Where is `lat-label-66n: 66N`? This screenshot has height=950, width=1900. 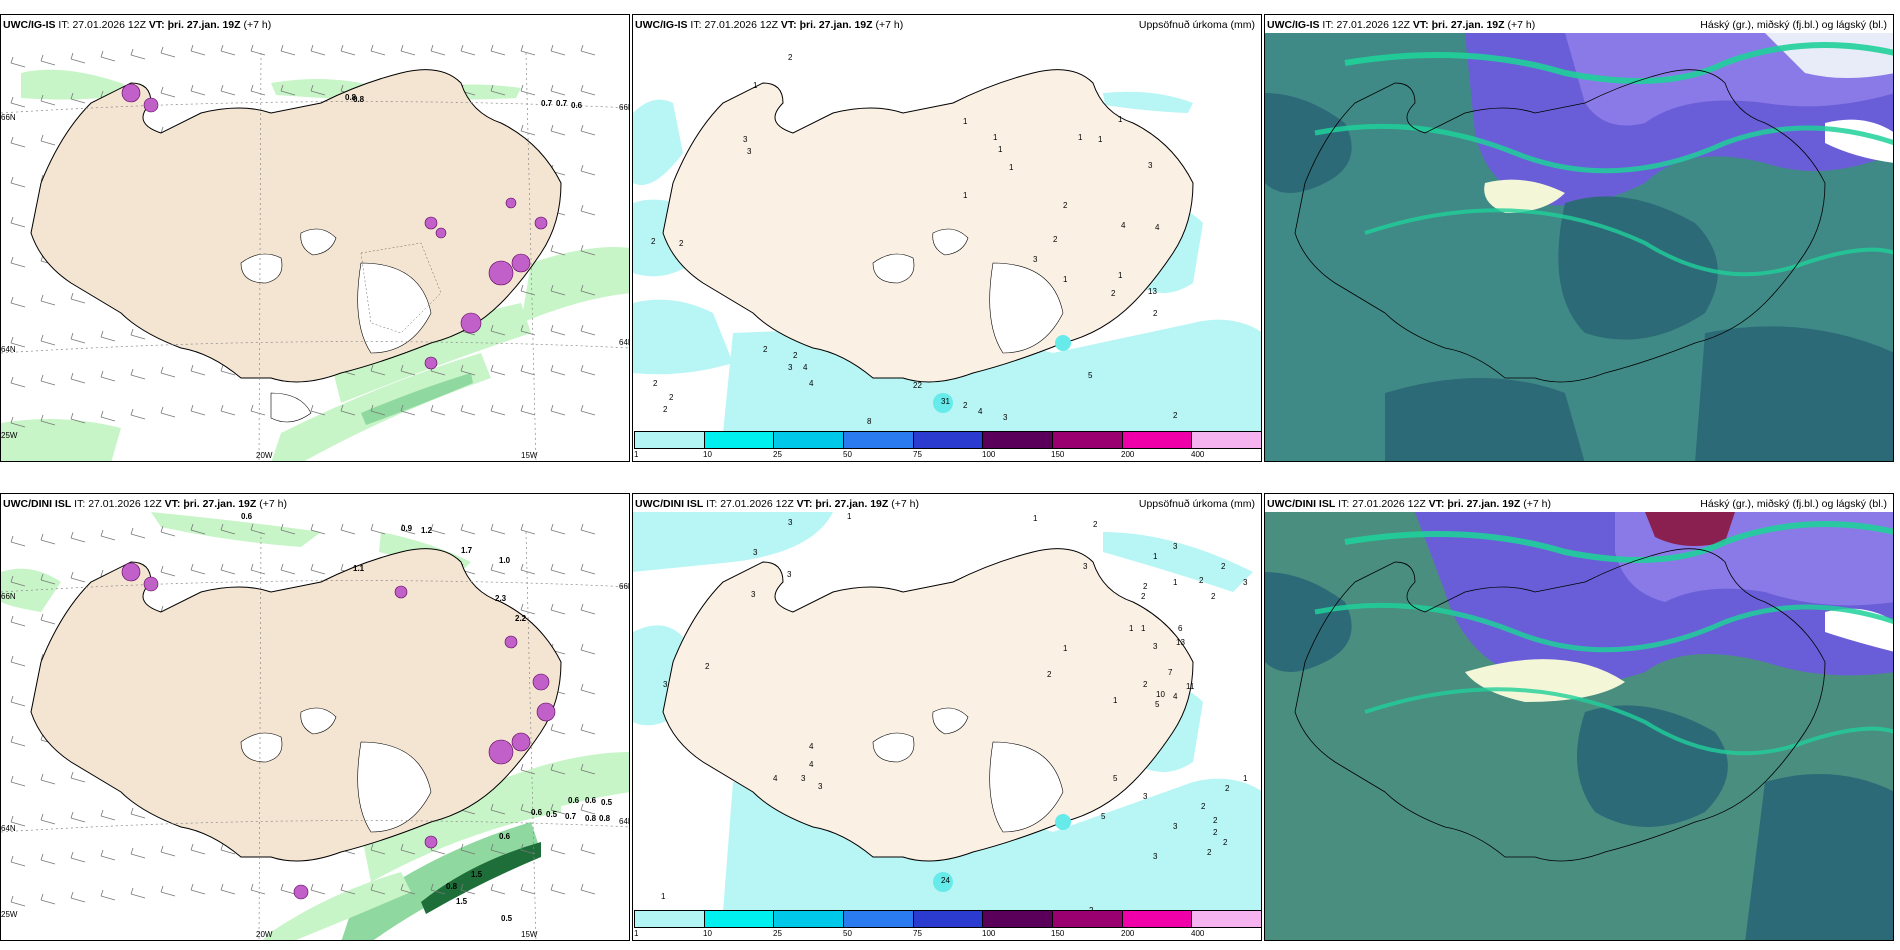
lat-label-66n: 66N is located at coordinates (8, 596).